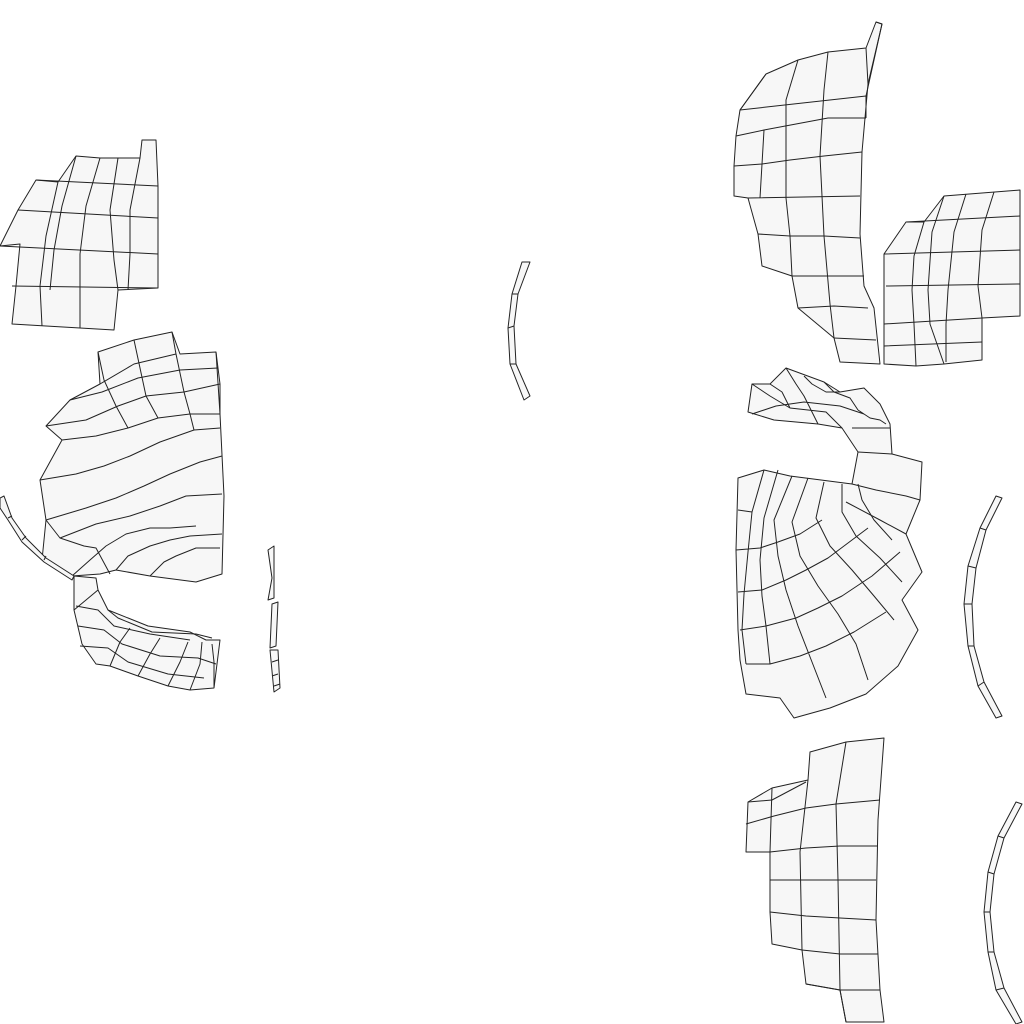 This screenshot has height=1024, width=1024. Describe the element at coordinates (132, 457) in the screenshot. I see `uv-island-left-middle-fan` at that location.